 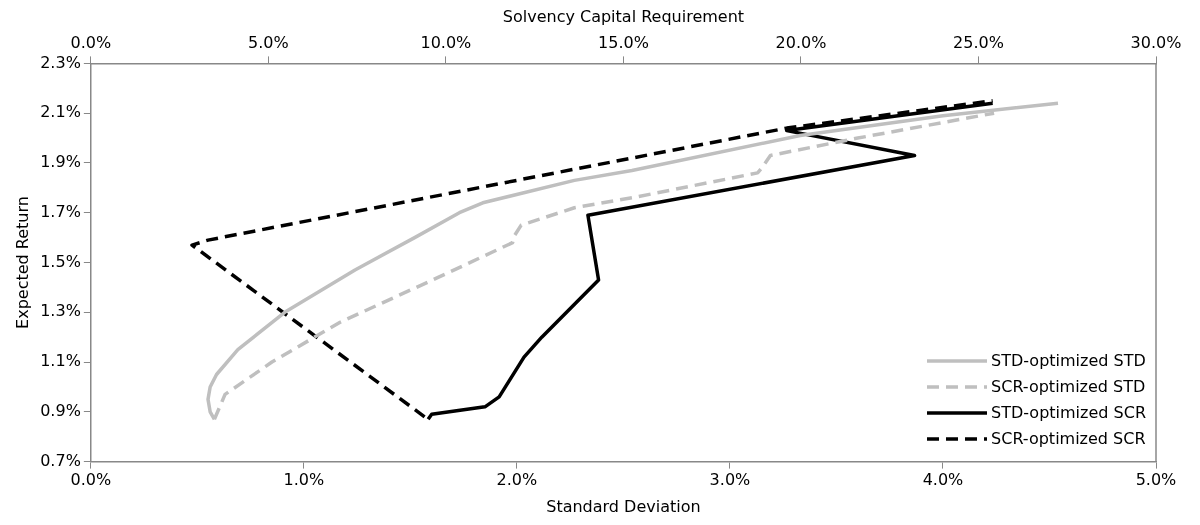 What do you see at coordinates (60, 62) in the screenshot?
I see `y-tick-label: 2.3%` at bounding box center [60, 62].